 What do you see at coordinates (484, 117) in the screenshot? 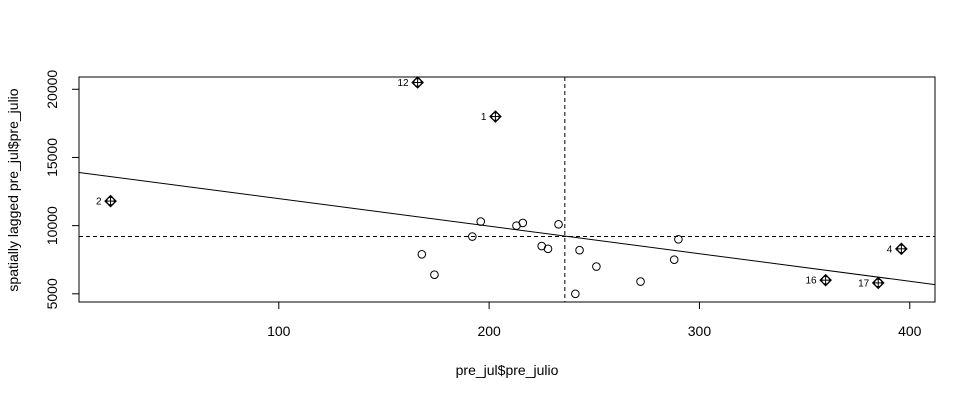
I see `point-label: 1` at bounding box center [484, 117].